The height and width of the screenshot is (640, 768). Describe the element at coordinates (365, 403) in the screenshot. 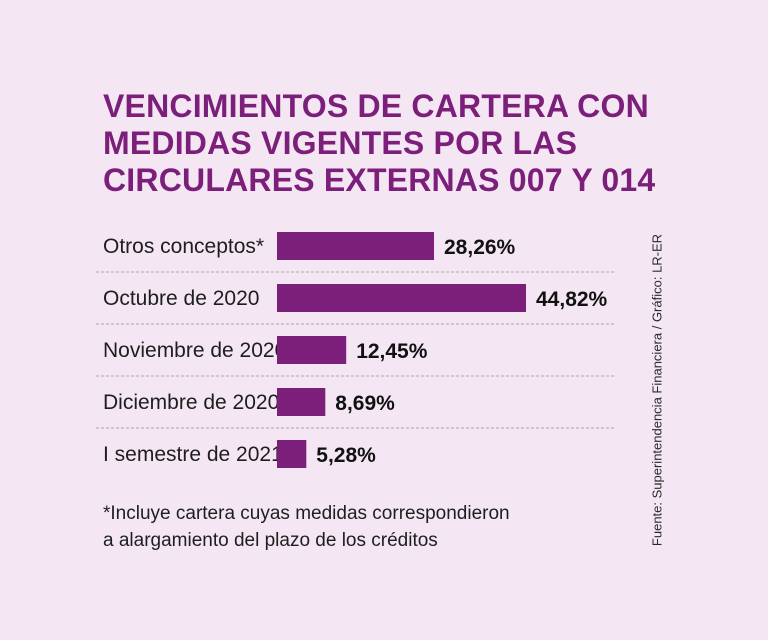

I see `value-label: 8,69%` at that location.